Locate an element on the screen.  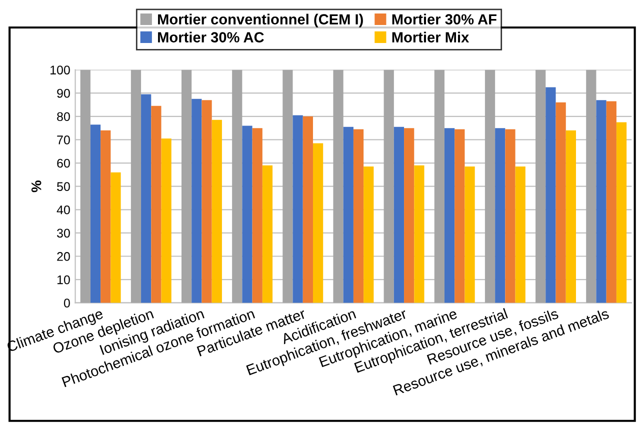
y-tick-label: 90 is located at coordinates (63, 93).